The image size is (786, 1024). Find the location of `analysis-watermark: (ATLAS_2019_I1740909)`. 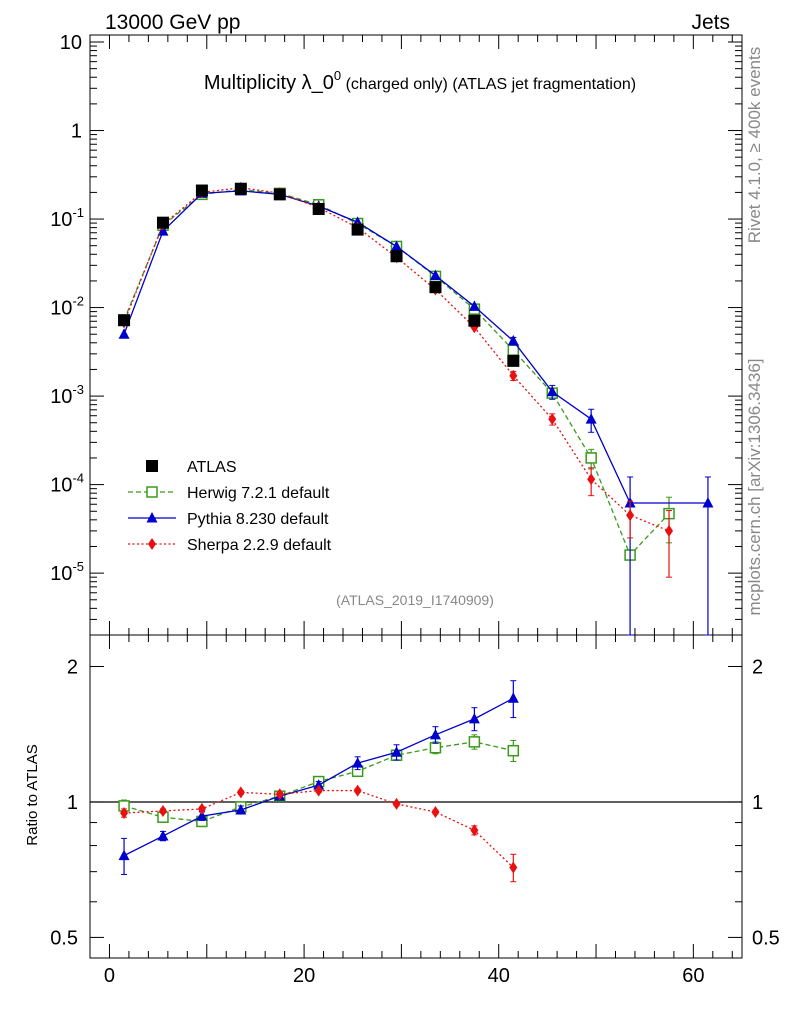

analysis-watermark: (ATLAS_2019_I1740909) is located at coordinates (415, 600).